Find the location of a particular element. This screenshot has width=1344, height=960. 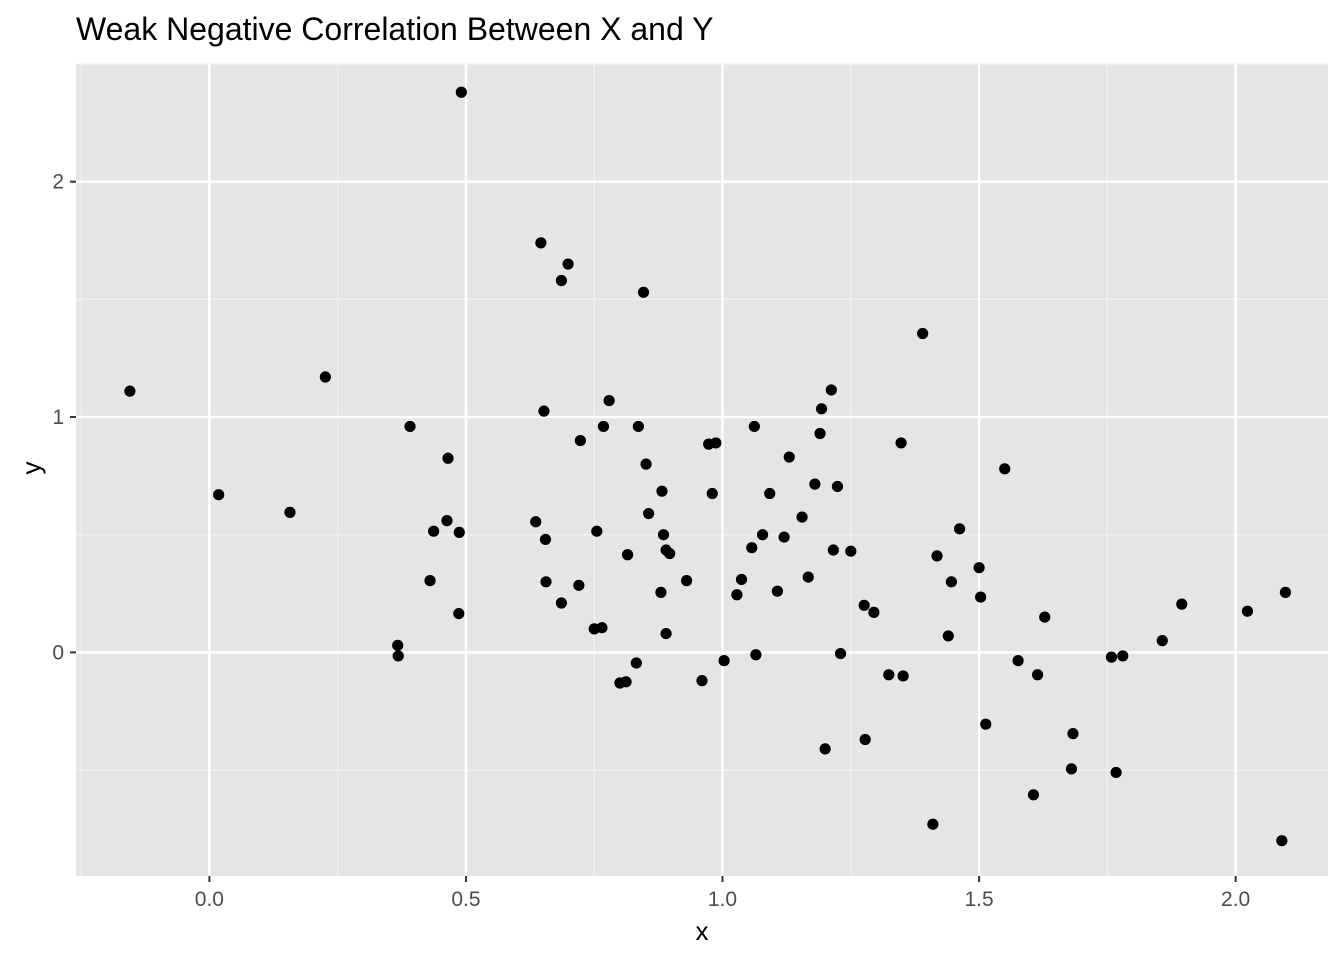

x-tick-label: 0.5 is located at coordinates (465, 899).